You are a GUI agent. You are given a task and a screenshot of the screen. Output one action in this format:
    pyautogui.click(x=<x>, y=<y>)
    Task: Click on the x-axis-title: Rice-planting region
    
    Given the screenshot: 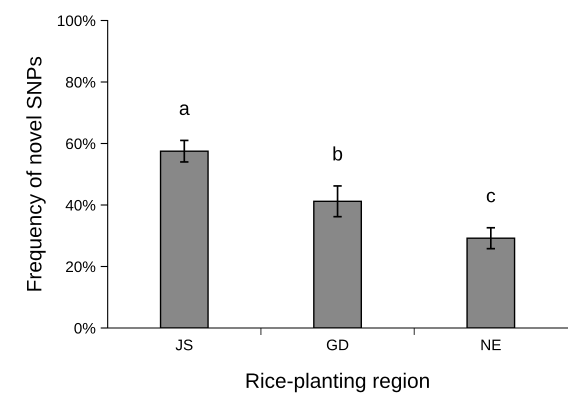 What is the action you would take?
    pyautogui.click(x=337, y=382)
    